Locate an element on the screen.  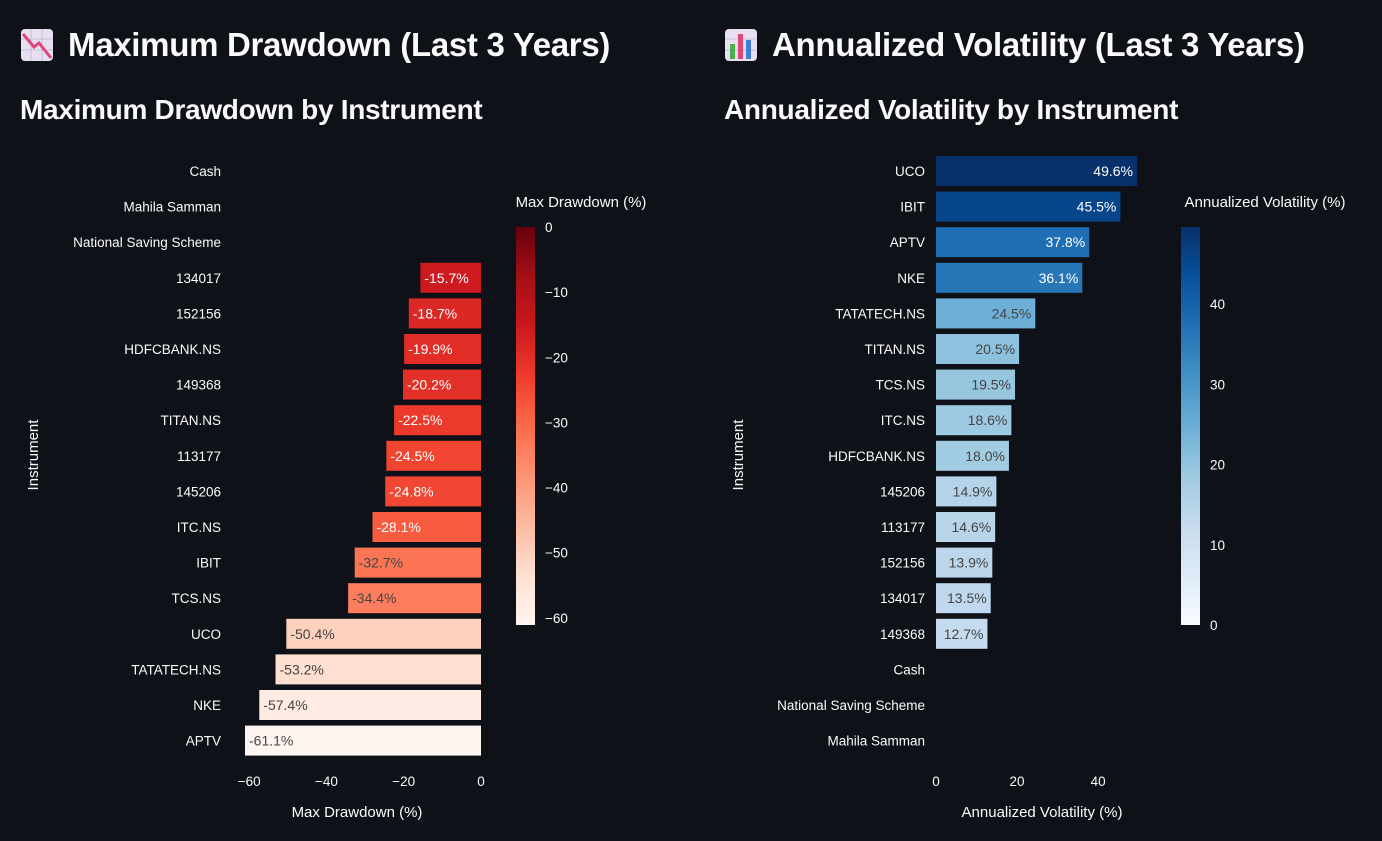
data-label: -19.9% is located at coordinates (430, 349).